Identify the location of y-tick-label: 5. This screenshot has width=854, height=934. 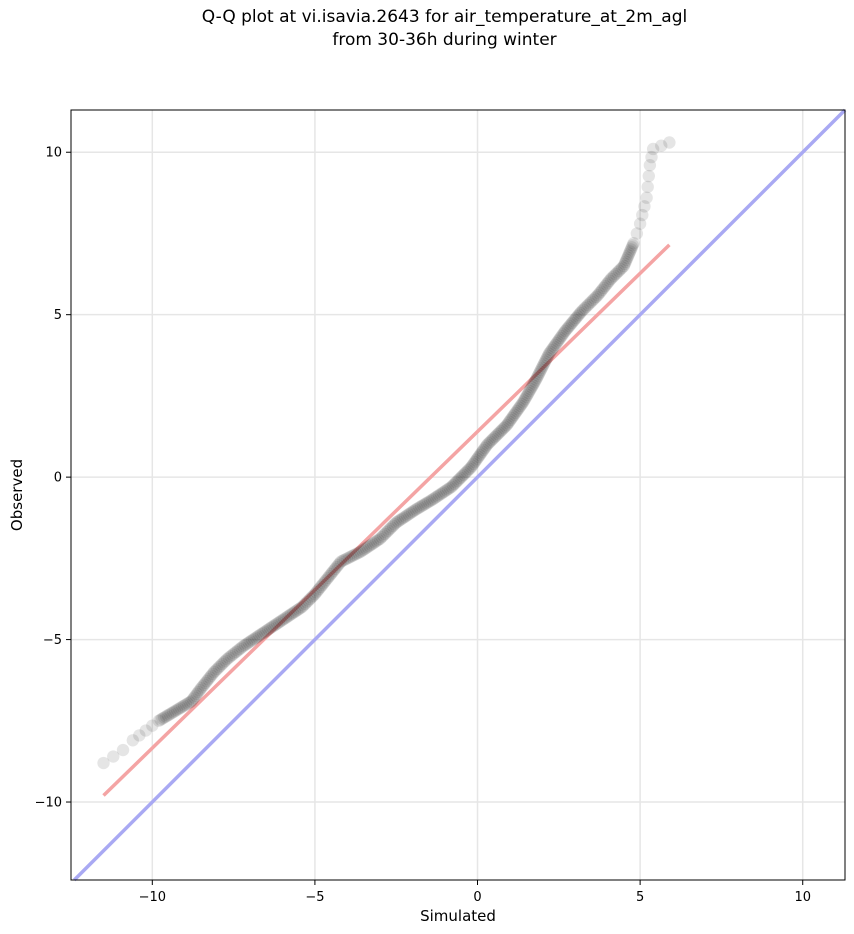
(58, 315).